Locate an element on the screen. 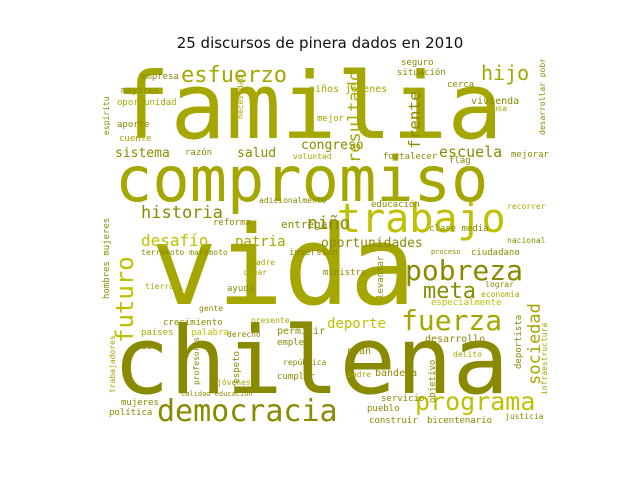  word-futuro: futuro is located at coordinates (125, 299).